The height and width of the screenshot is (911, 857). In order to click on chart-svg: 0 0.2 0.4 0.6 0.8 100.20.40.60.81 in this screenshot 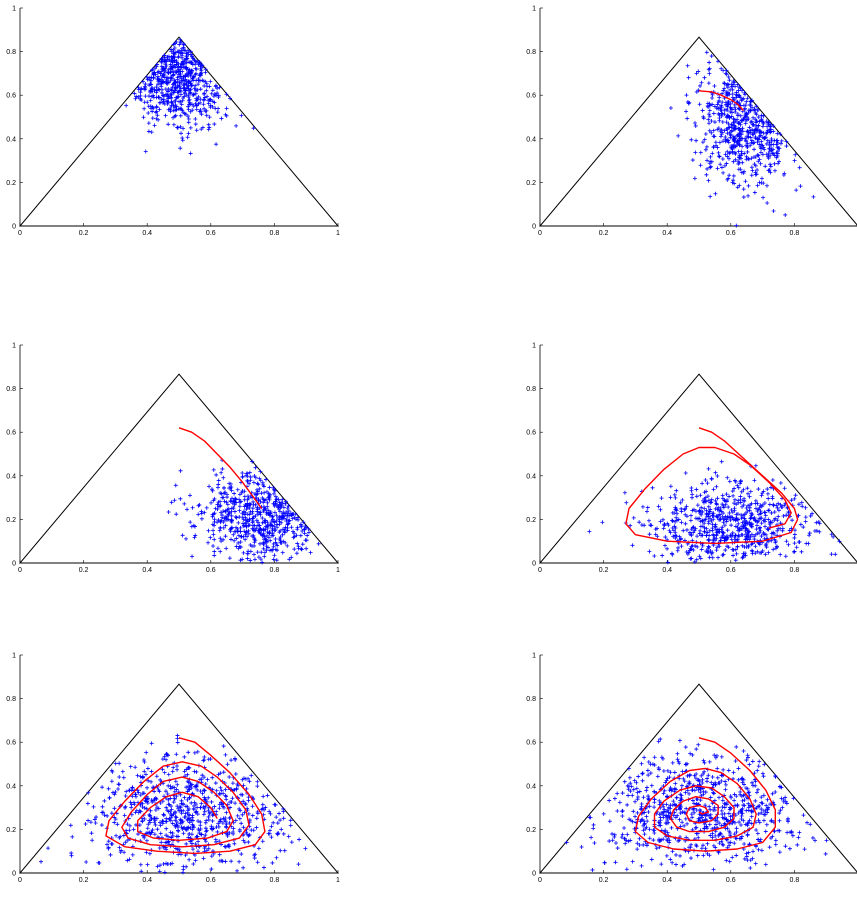, I will do `click(173, 122)`.